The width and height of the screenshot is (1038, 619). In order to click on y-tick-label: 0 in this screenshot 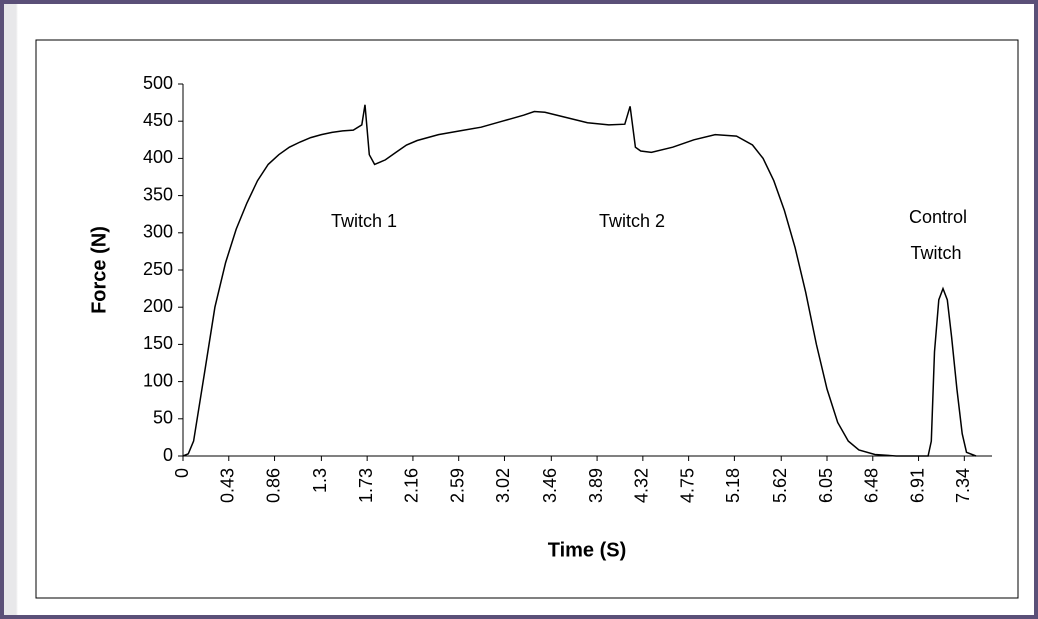, I will do `click(168, 455)`.